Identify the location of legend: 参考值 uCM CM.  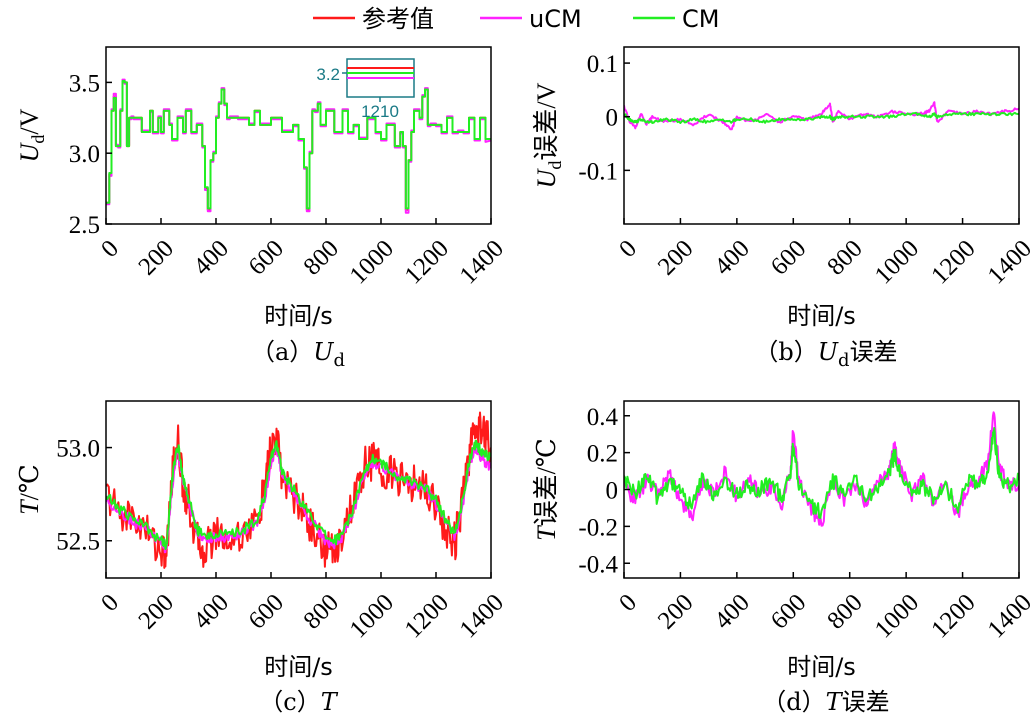
(516, 19).